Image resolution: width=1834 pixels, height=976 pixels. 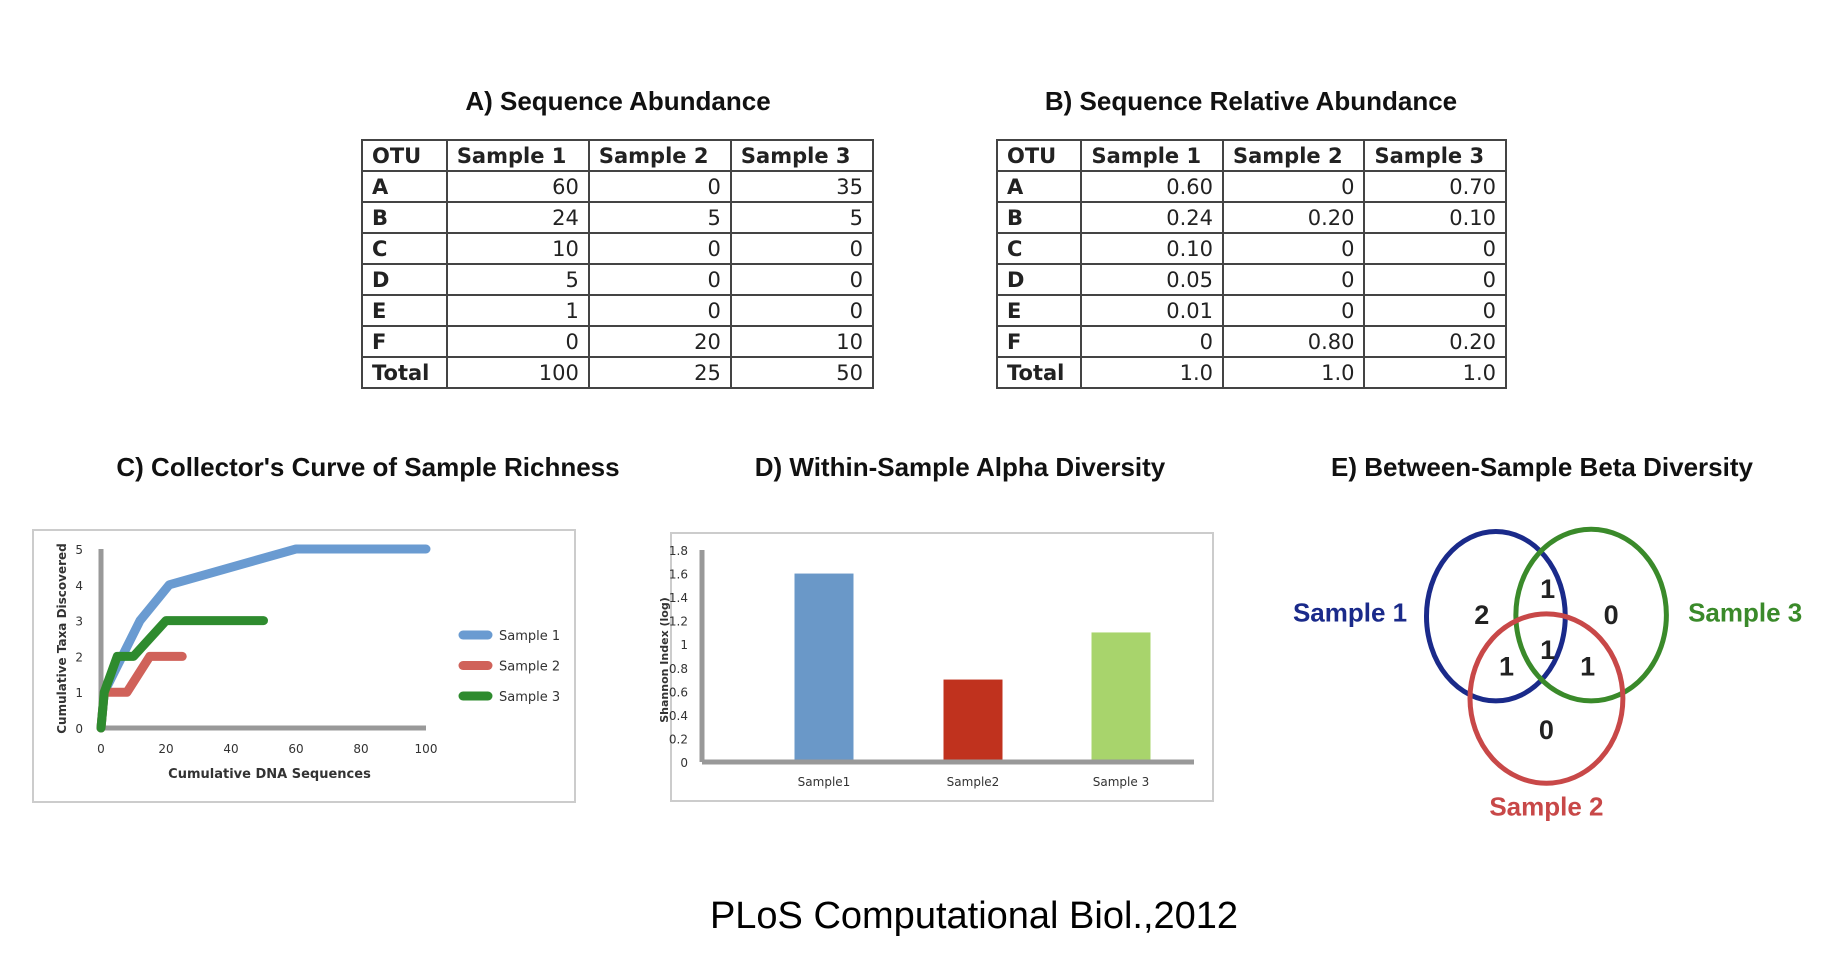 What do you see at coordinates (1251, 248) in the screenshot?
I see `table-row: C 0.10 0 0` at bounding box center [1251, 248].